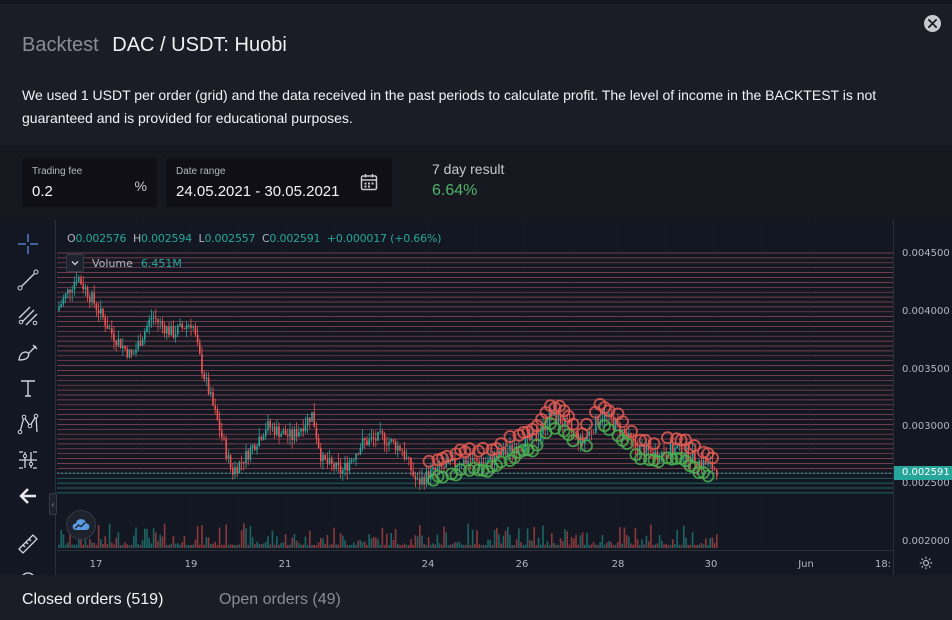  I want to click on pattern-icon, so click(28, 424).